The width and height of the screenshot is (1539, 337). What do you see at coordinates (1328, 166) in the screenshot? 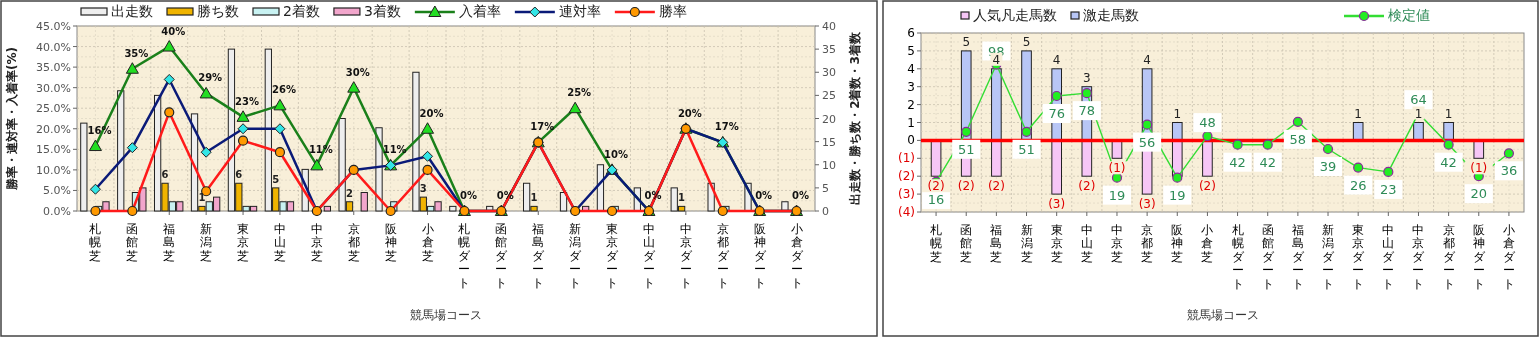
I see `data-label: 39` at bounding box center [1328, 166].